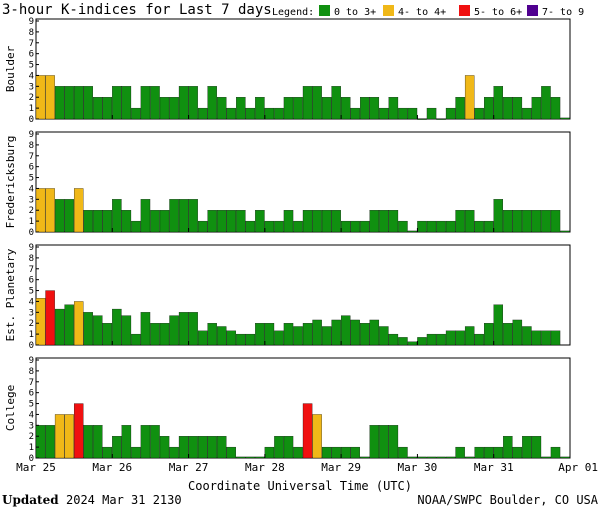 This screenshot has width=600, height=510. Describe the element at coordinates (341, 467) in the screenshot. I see `x-tick-label: Mar 29` at that location.